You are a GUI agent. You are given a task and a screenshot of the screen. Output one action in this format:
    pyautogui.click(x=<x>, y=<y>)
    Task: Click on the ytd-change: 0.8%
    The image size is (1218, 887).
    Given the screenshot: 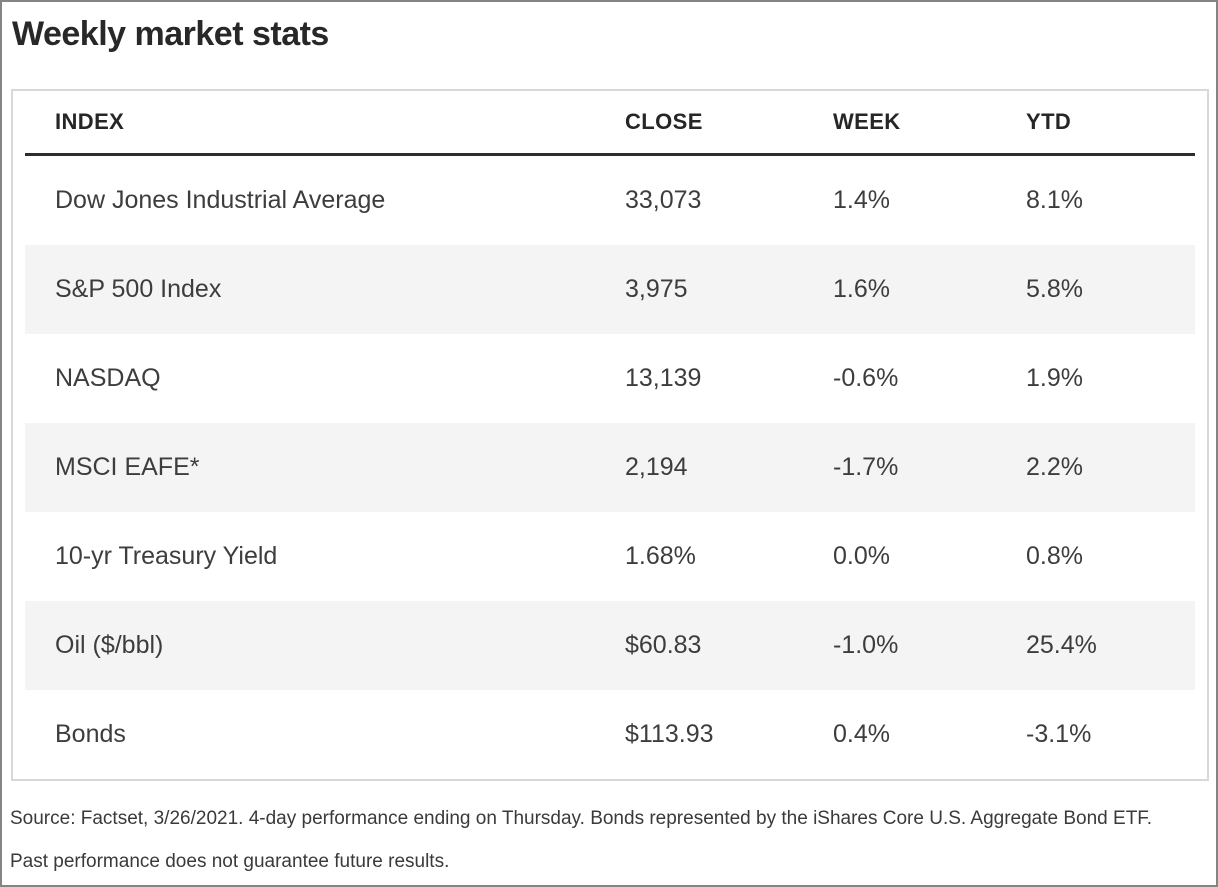 What is the action you would take?
    pyautogui.click(x=1054, y=556)
    